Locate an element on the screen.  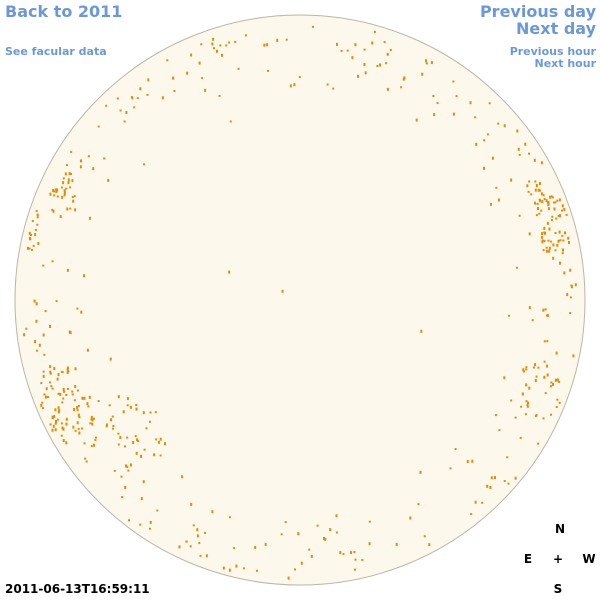
back-link: Back to 2011 is located at coordinates (64, 11).